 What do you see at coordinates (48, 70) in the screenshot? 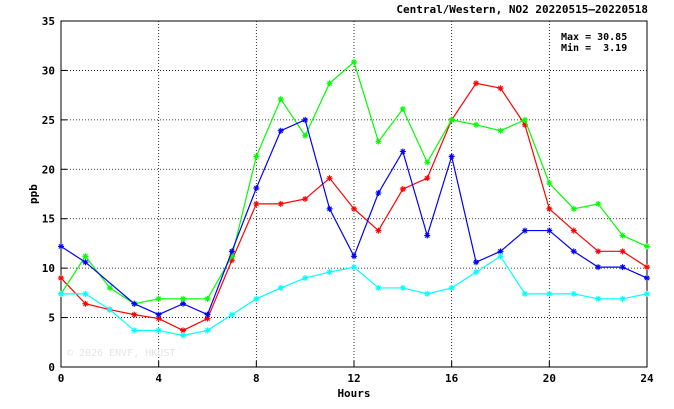
I see `y-tick-label: 30` at bounding box center [48, 70].